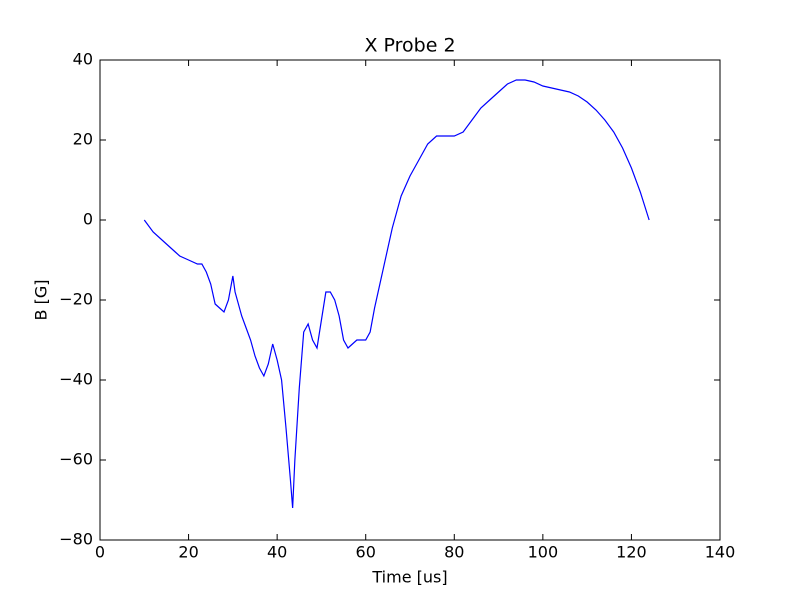 This screenshot has height=600, width=800. I want to click on x-axis-label: Time [us], so click(409, 577).